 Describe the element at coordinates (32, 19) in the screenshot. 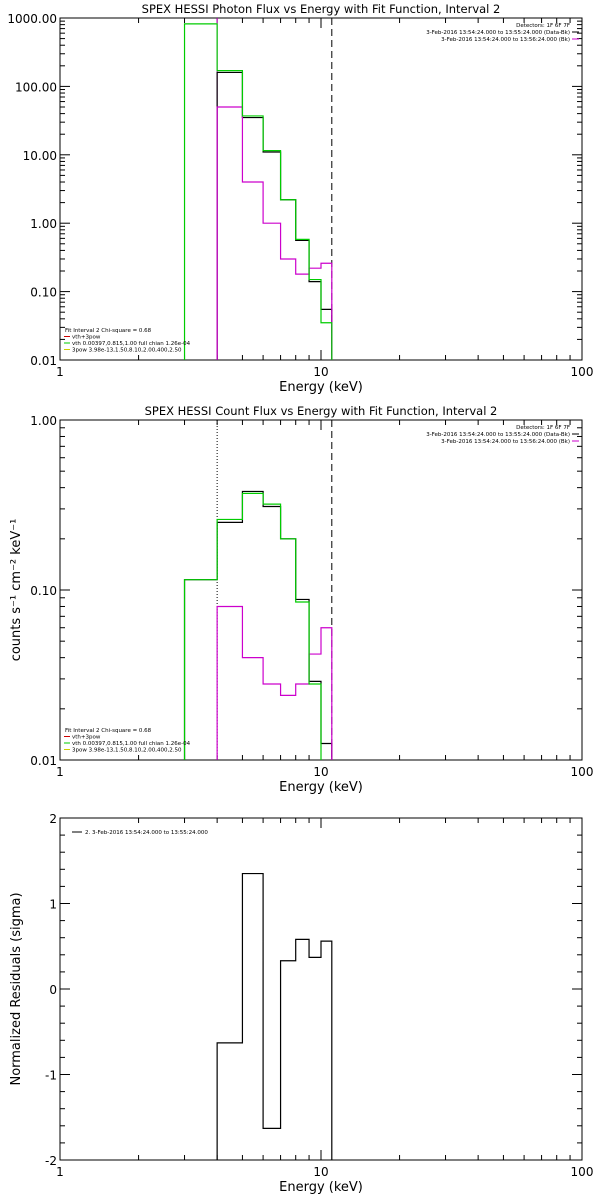

I see `y-tick-label: 1000.00` at that location.